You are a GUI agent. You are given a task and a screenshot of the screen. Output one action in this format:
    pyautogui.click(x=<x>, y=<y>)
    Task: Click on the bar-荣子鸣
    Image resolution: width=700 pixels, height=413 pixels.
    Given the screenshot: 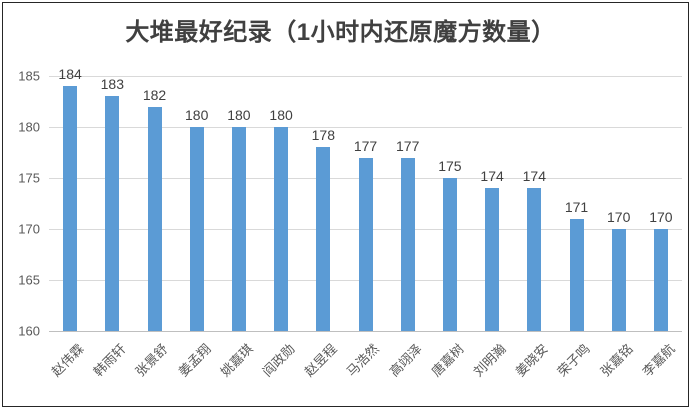 What is the action you would take?
    pyautogui.click(x=576, y=275)
    